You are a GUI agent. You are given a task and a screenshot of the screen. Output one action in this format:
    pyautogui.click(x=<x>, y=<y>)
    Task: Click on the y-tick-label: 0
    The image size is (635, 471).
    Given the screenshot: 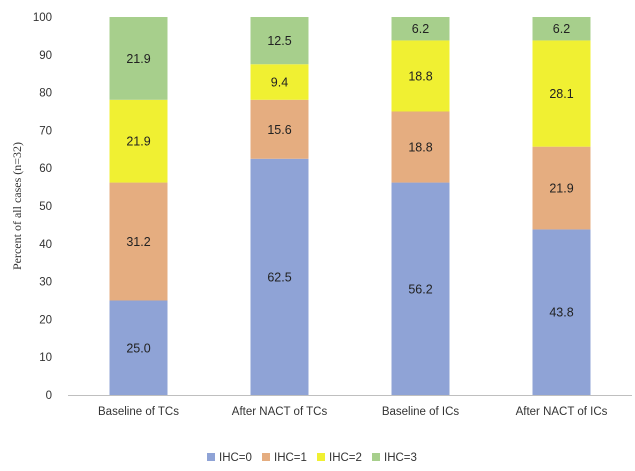 What is the action you would take?
    pyautogui.click(x=49, y=396)
    